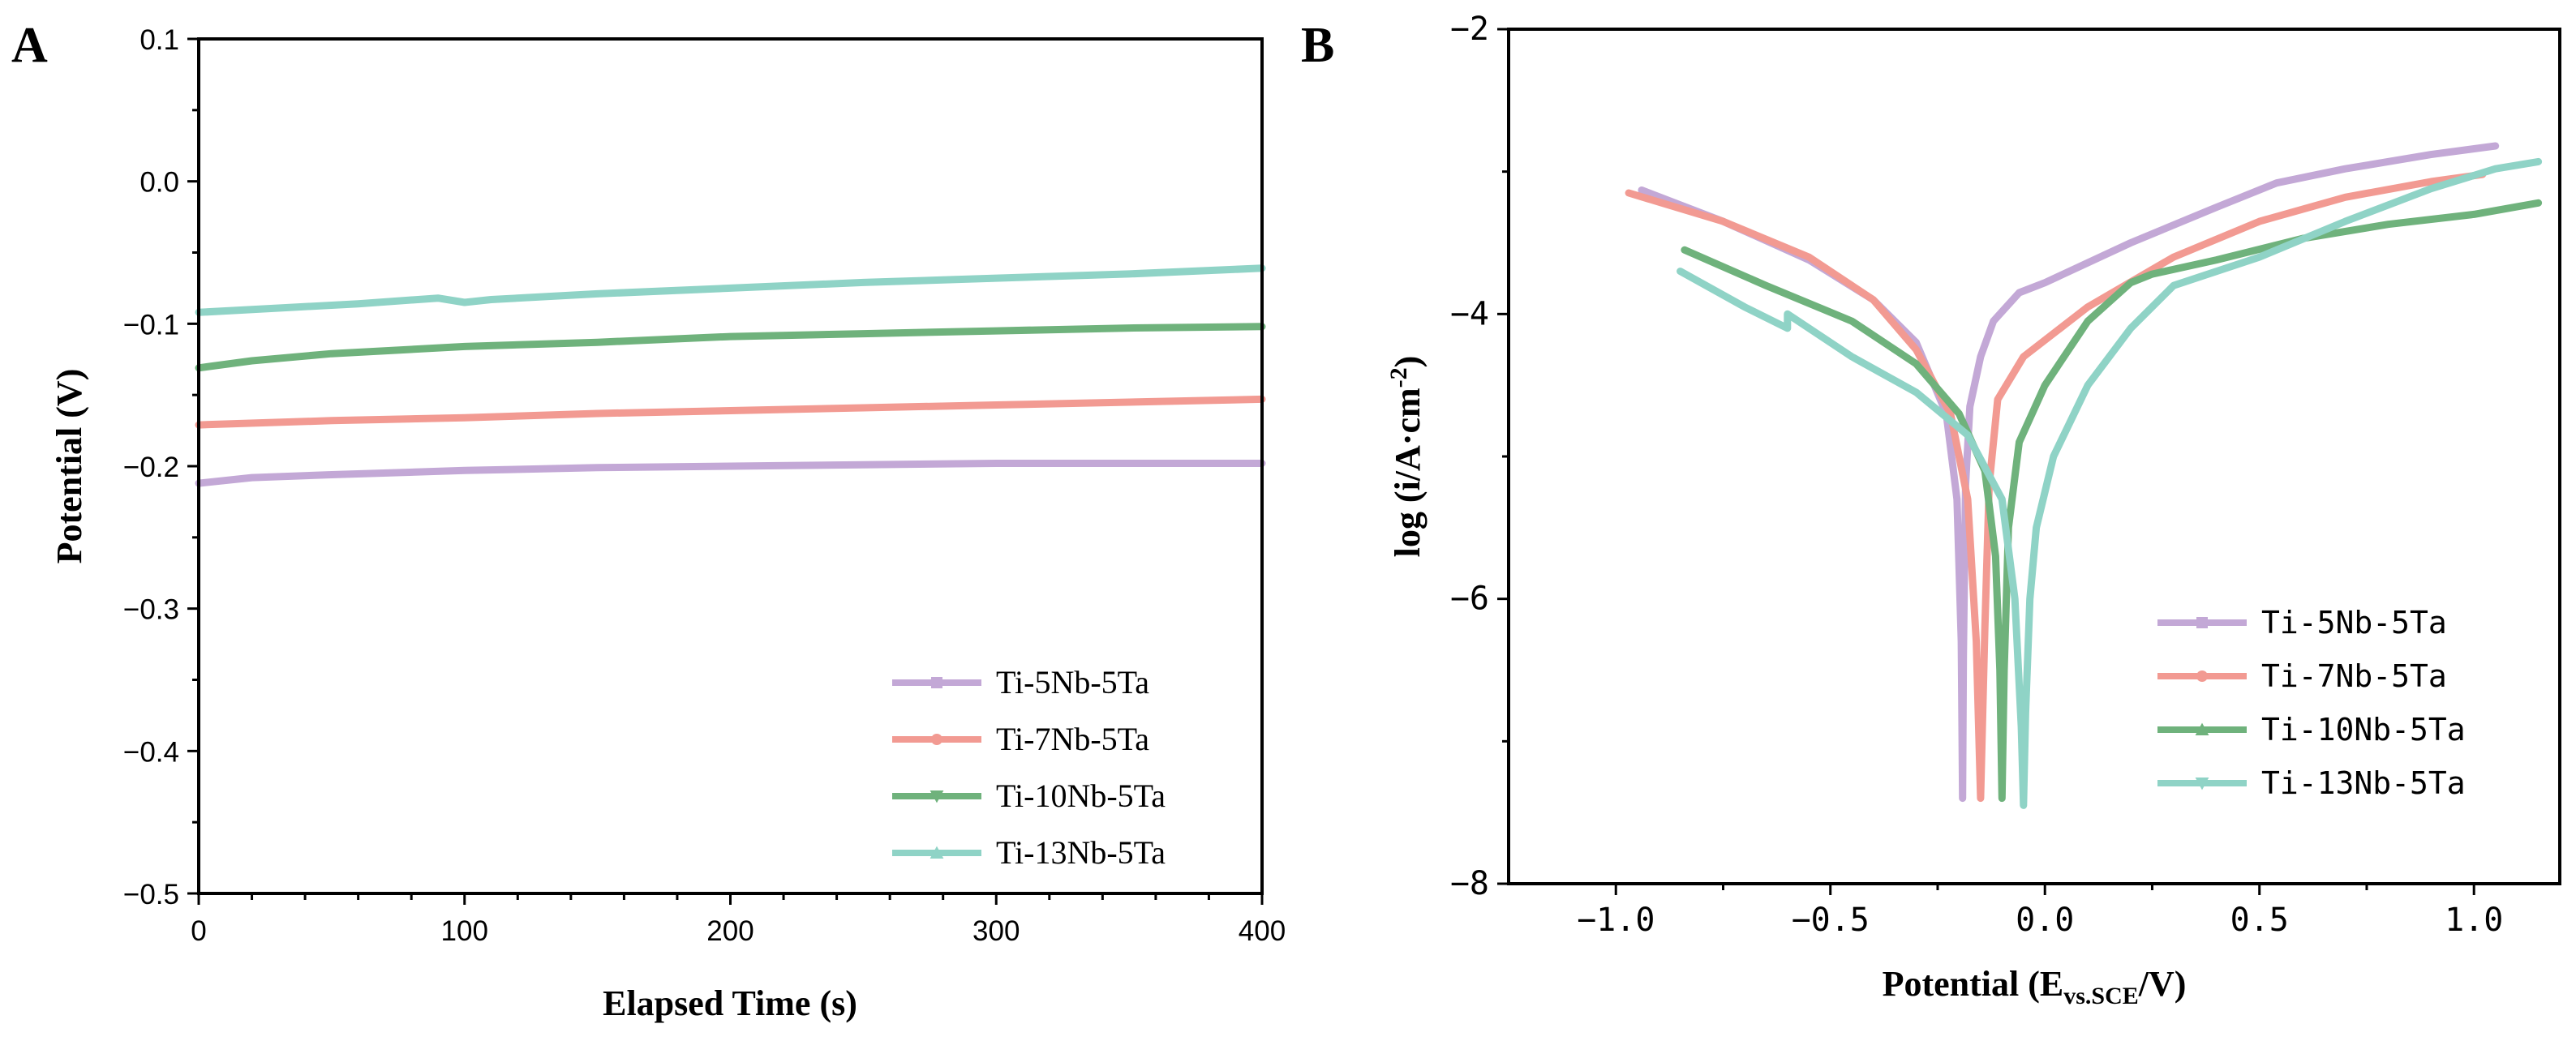 This screenshot has width=2576, height=1041. I want to click on series-line-ti-5nb-5ta, so click(730, 473).